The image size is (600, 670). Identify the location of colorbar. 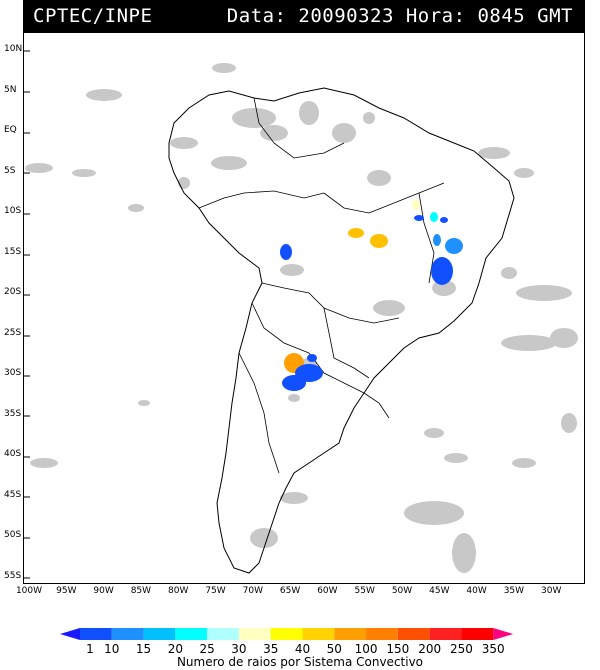
(287, 634).